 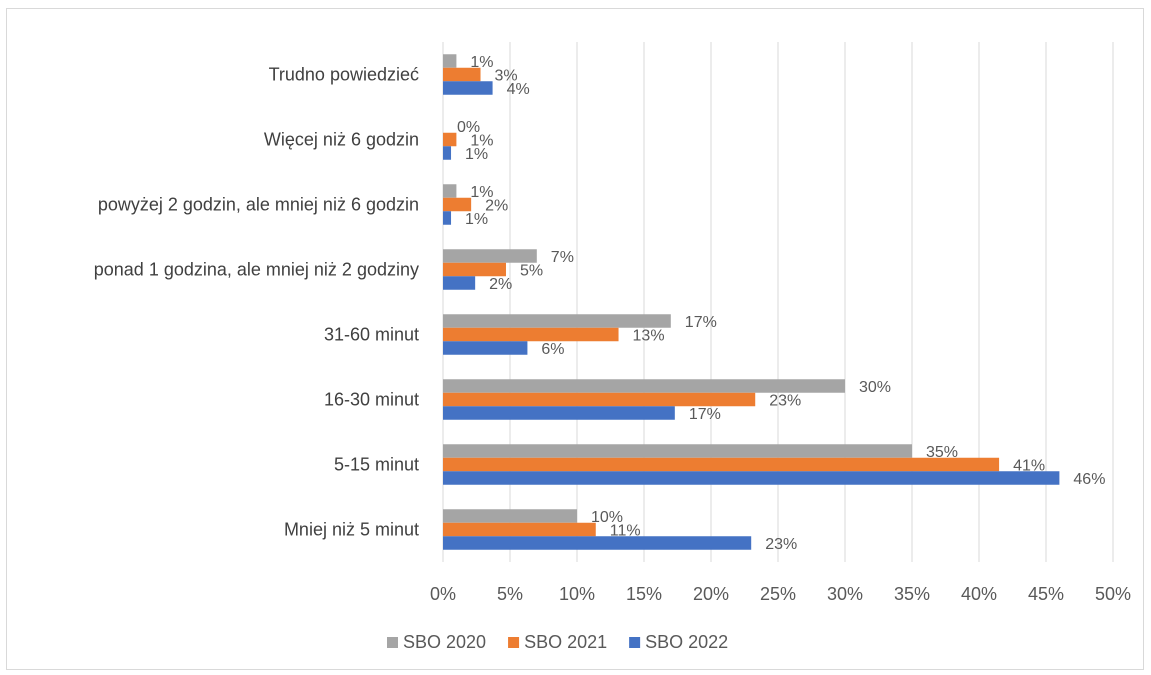 What do you see at coordinates (686, 642) in the screenshot?
I see `legend-label: SBO 2022` at bounding box center [686, 642].